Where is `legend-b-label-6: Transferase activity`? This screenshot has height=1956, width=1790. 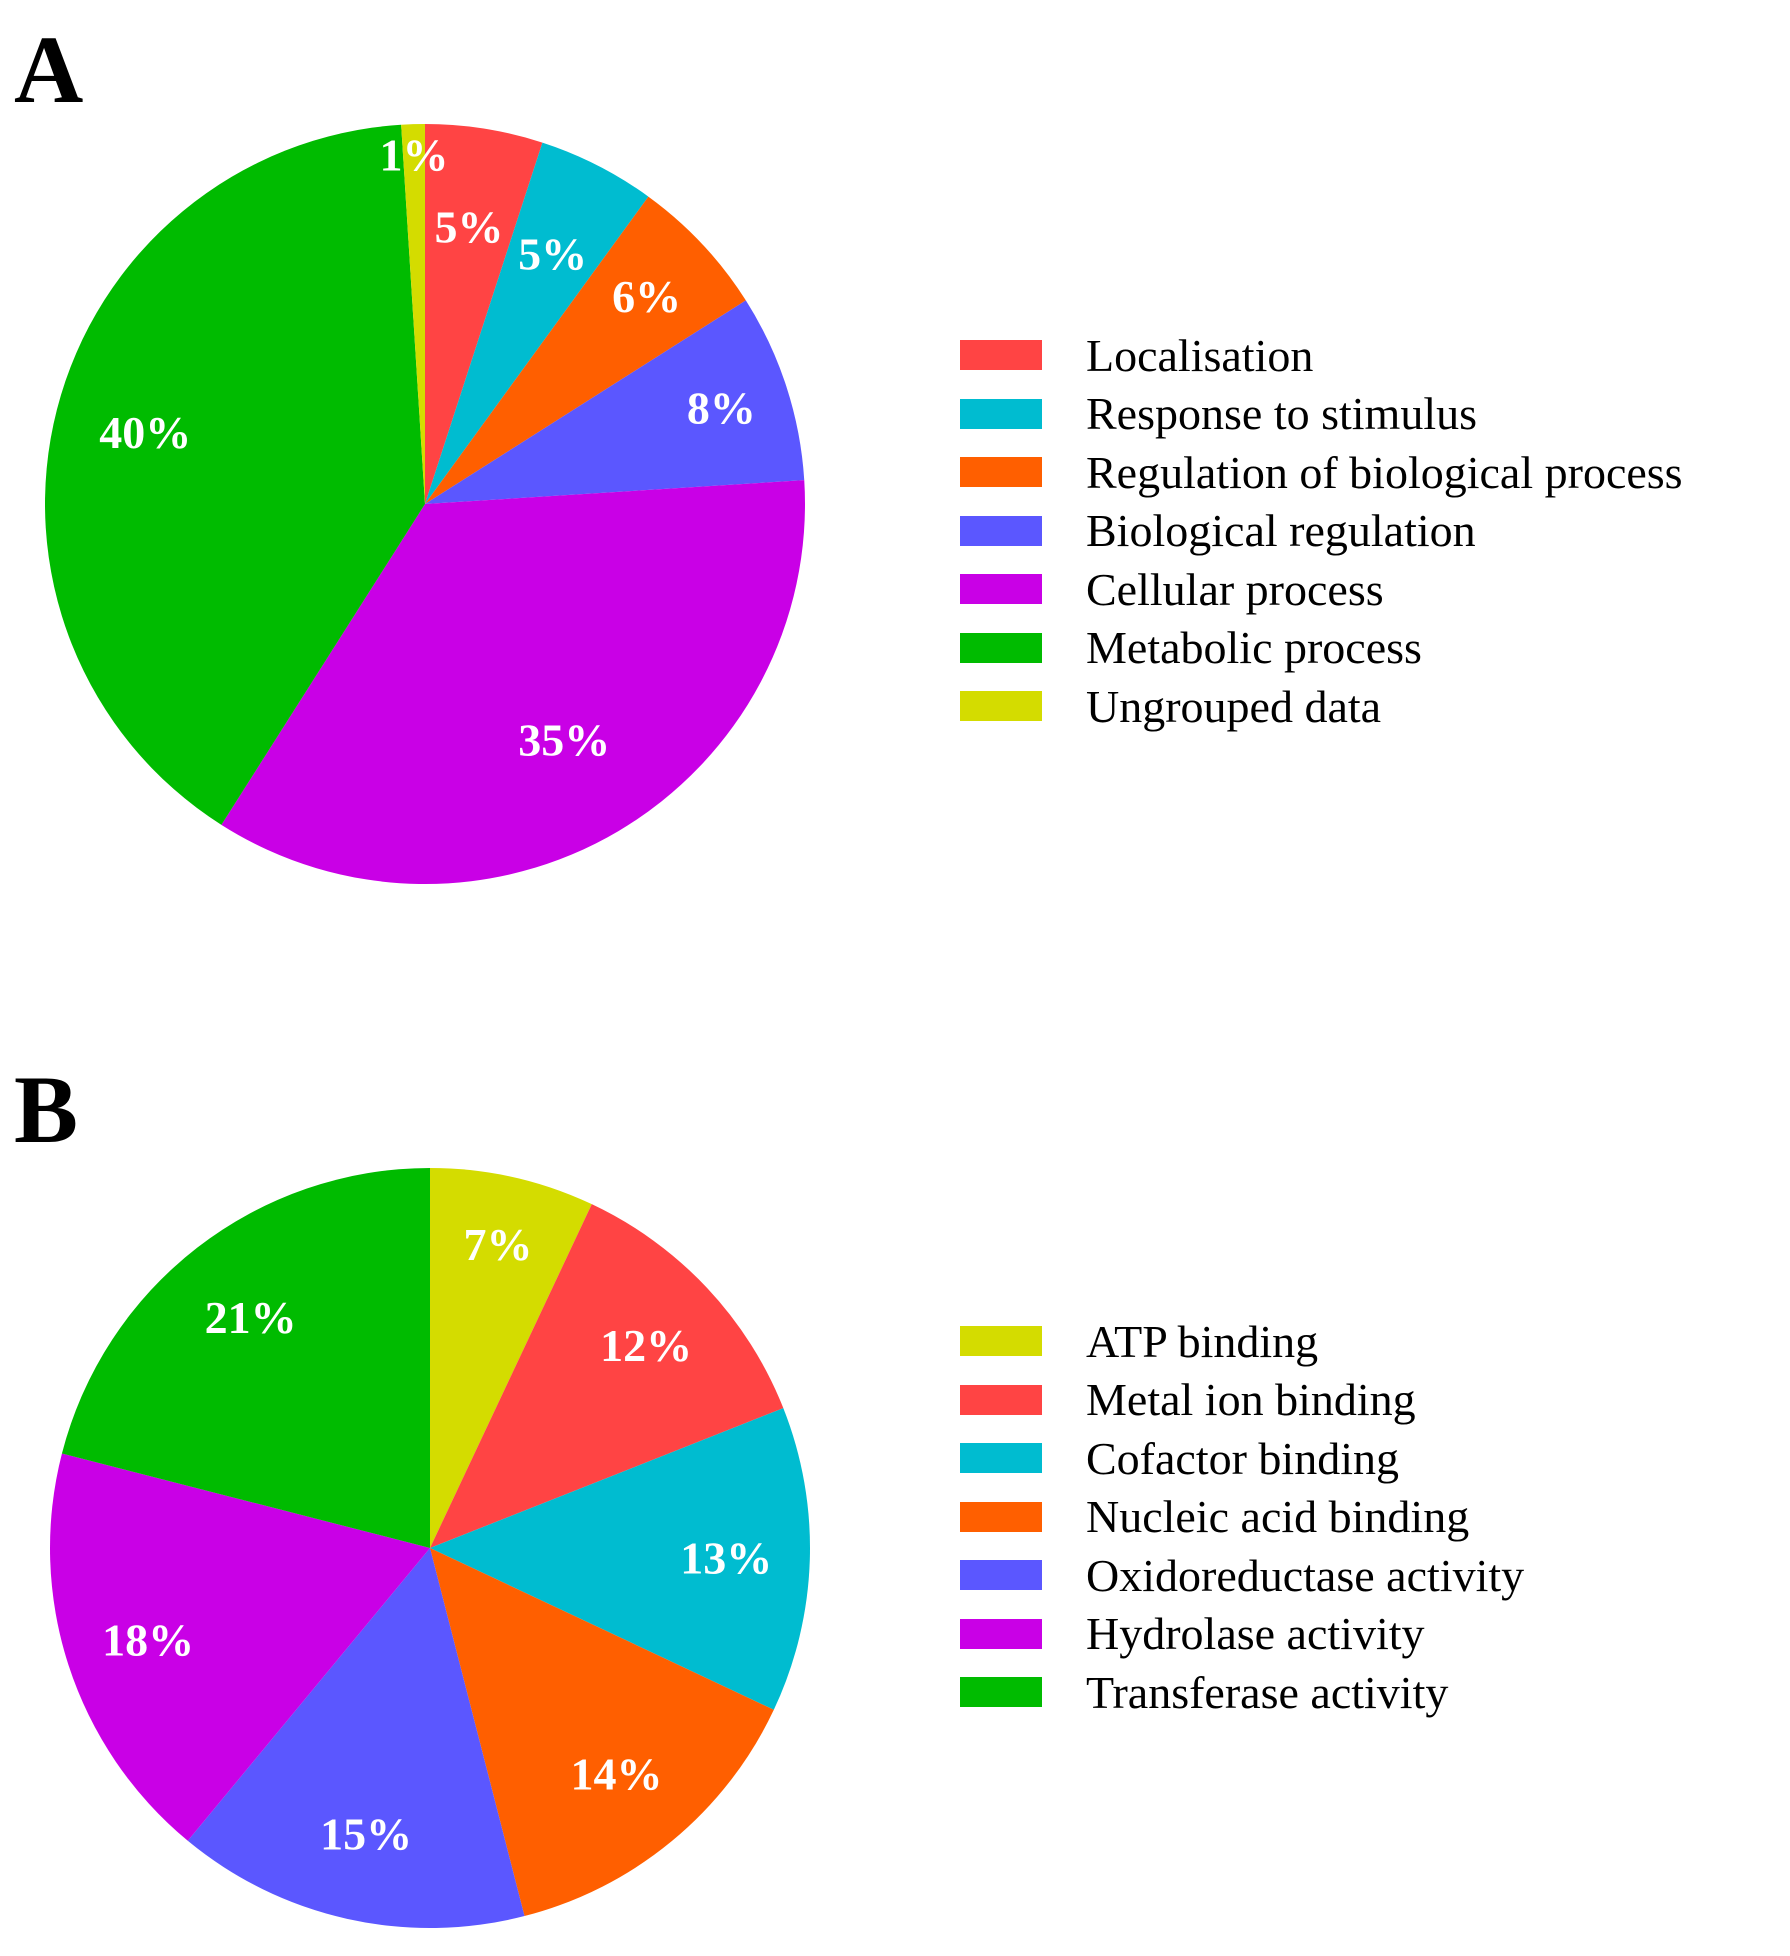
legend-b-label-6: Transferase activity is located at coordinates (1267, 1692).